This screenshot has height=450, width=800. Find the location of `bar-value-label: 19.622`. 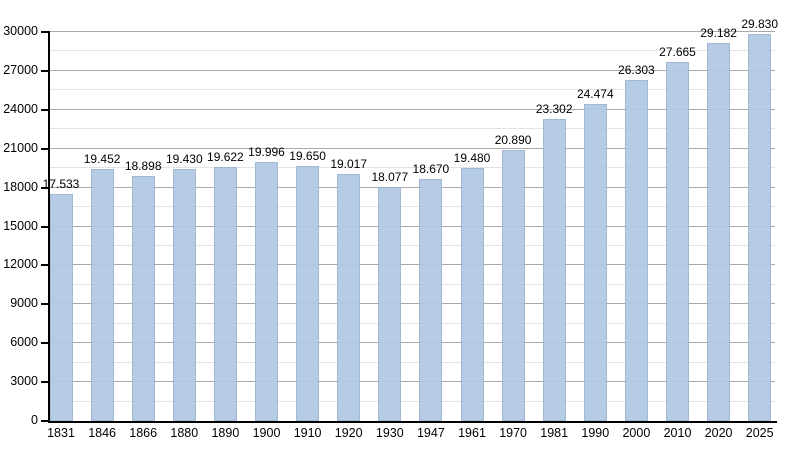

bar-value-label: 19.622 is located at coordinates (225, 156).